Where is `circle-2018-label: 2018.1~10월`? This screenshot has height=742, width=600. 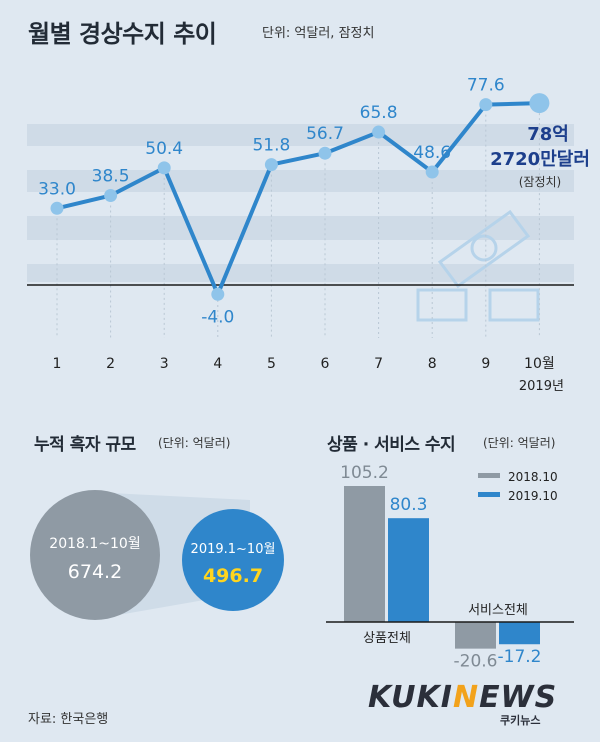
circle-2018-label: 2018.1~10월 is located at coordinates (94, 544).